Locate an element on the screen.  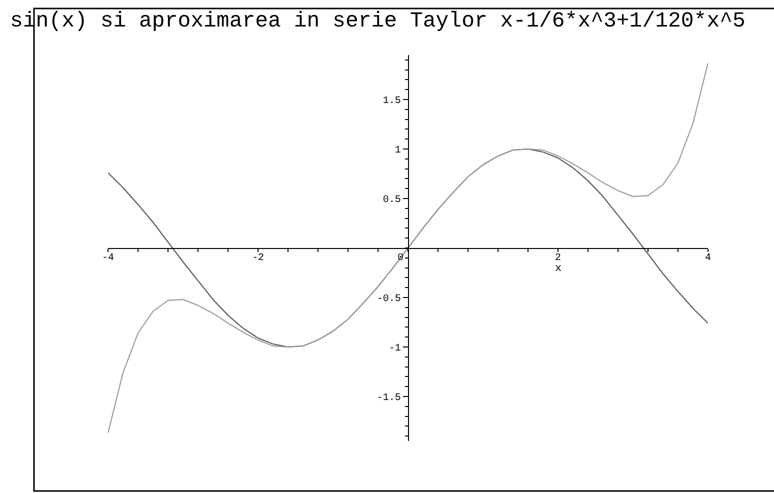
y-tick-label: 0.5 is located at coordinates (391, 200).